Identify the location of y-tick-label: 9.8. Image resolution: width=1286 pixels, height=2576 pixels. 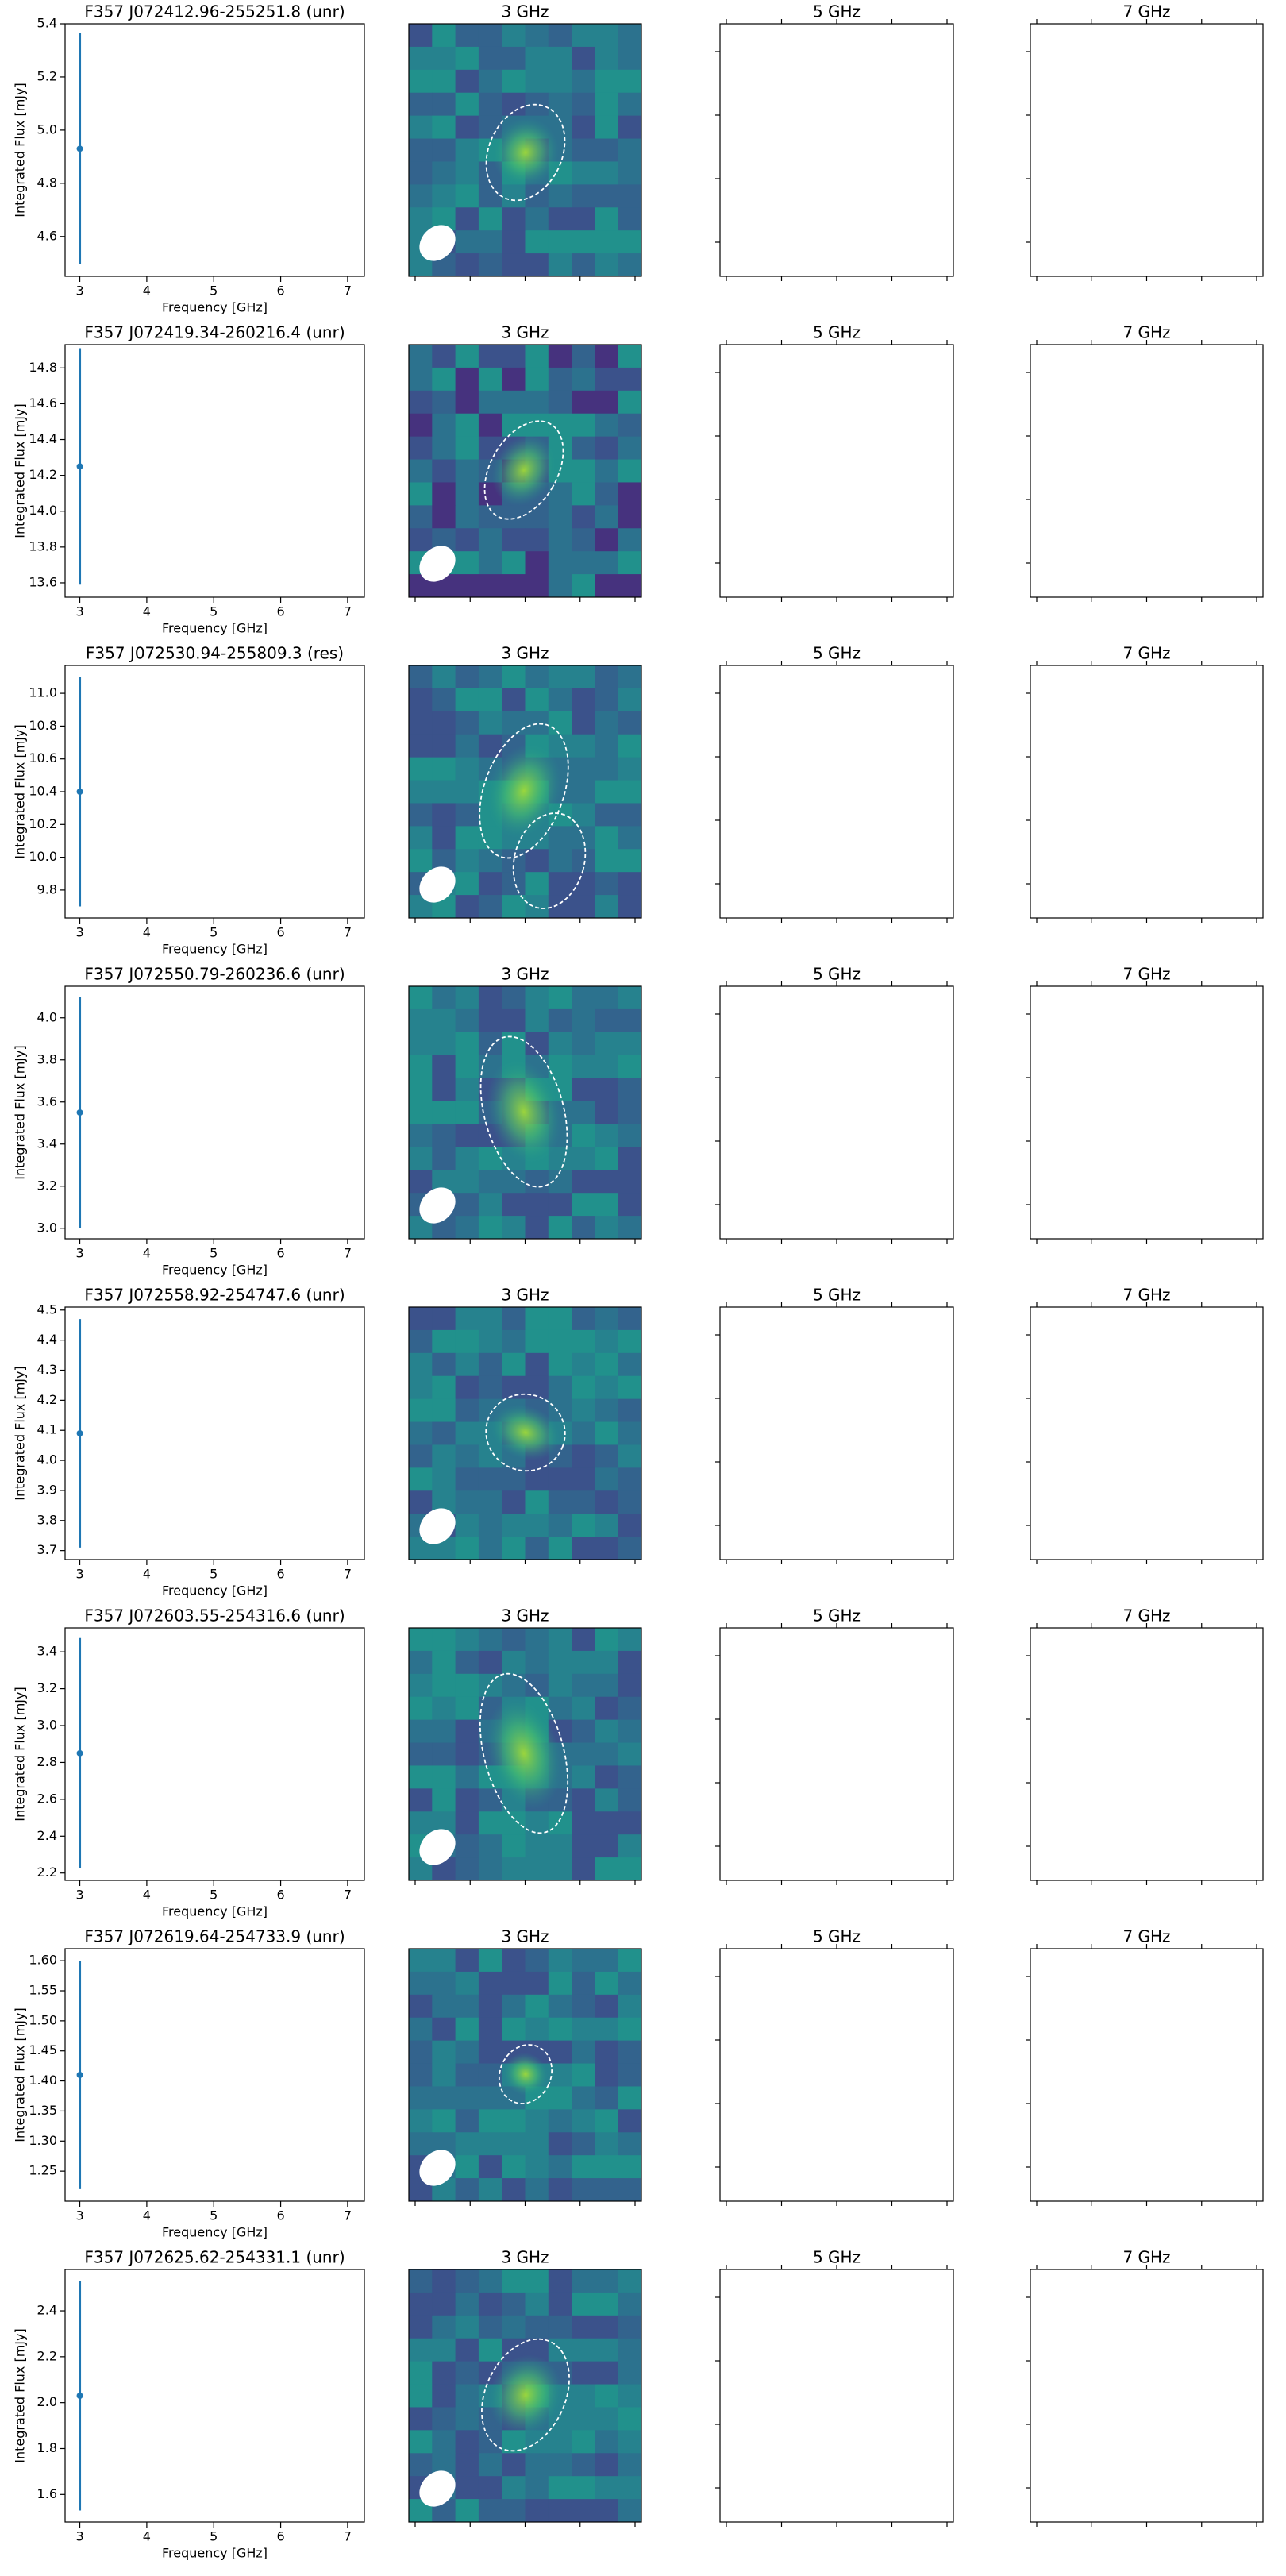
(47, 889).